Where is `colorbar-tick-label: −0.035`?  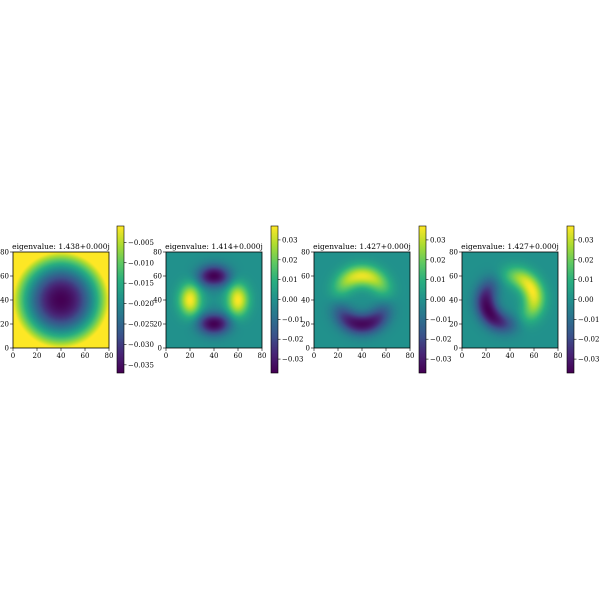 colorbar-tick-label: −0.035 is located at coordinates (141, 365).